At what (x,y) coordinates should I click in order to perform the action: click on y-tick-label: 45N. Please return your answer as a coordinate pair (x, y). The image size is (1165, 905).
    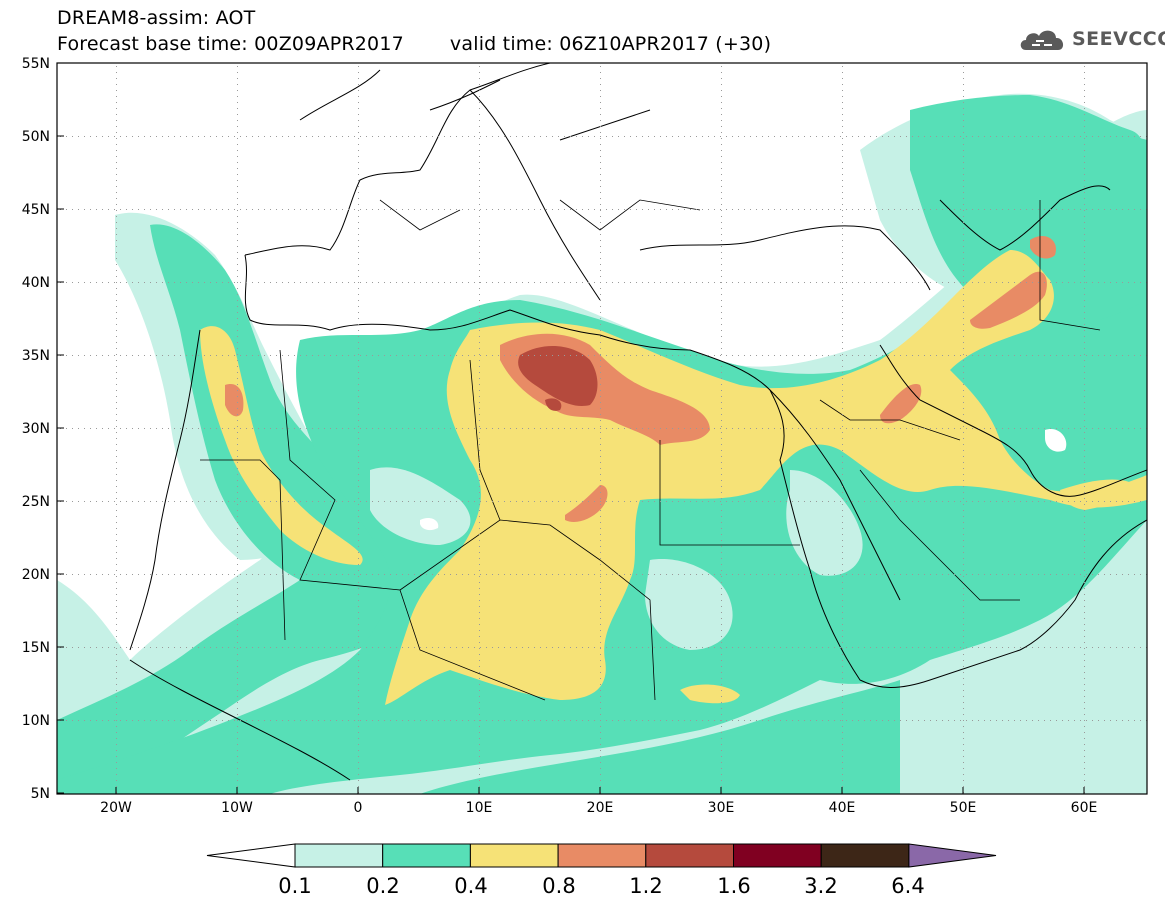
    Looking at the image, I should click on (36, 210).